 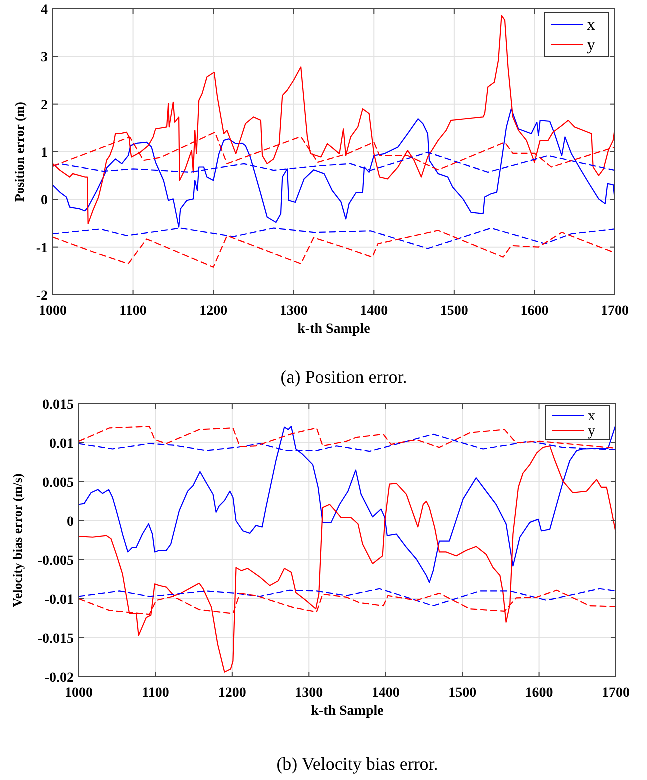 I want to click on y-tick-label: -1, so click(x=42, y=248).